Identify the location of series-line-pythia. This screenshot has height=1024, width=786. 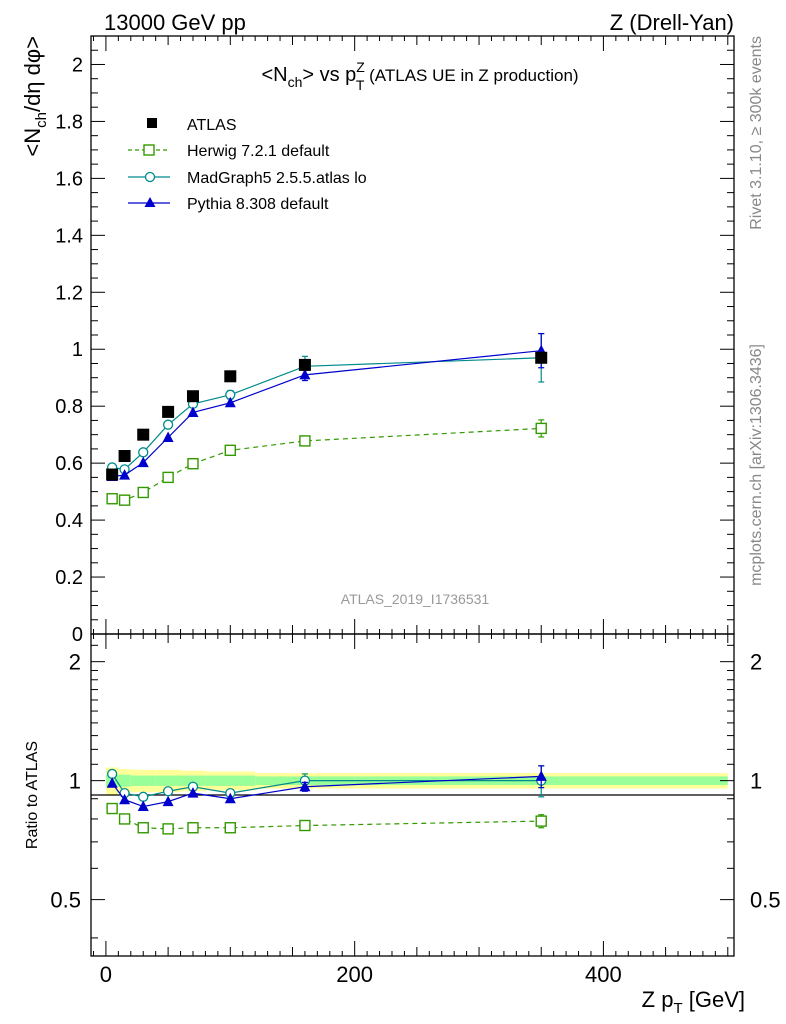
(327, 414).